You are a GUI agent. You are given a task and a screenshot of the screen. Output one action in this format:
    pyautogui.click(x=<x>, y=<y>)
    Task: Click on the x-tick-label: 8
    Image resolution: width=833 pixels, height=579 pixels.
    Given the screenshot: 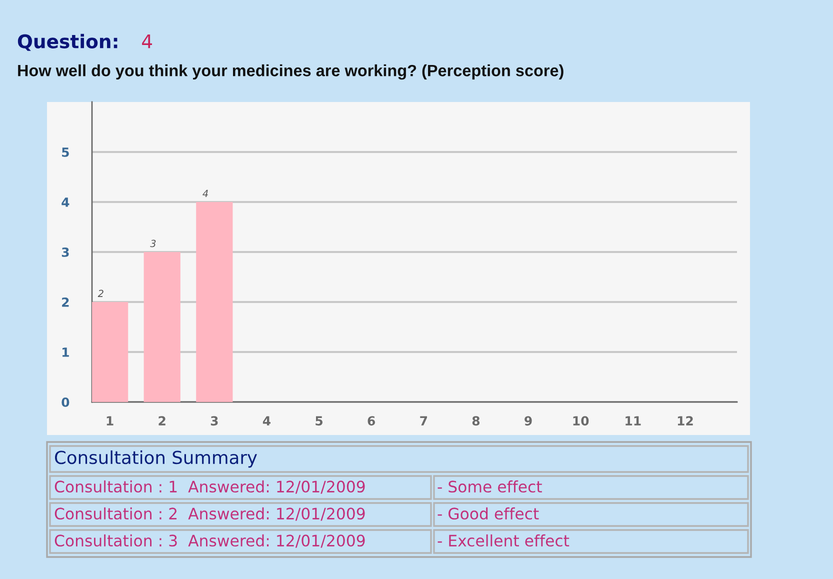 What is the action you would take?
    pyautogui.click(x=476, y=421)
    